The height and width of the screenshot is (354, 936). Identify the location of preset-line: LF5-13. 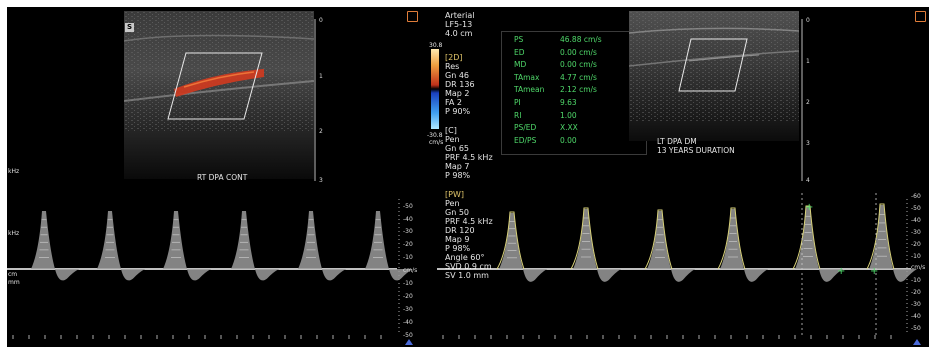
(459, 24).